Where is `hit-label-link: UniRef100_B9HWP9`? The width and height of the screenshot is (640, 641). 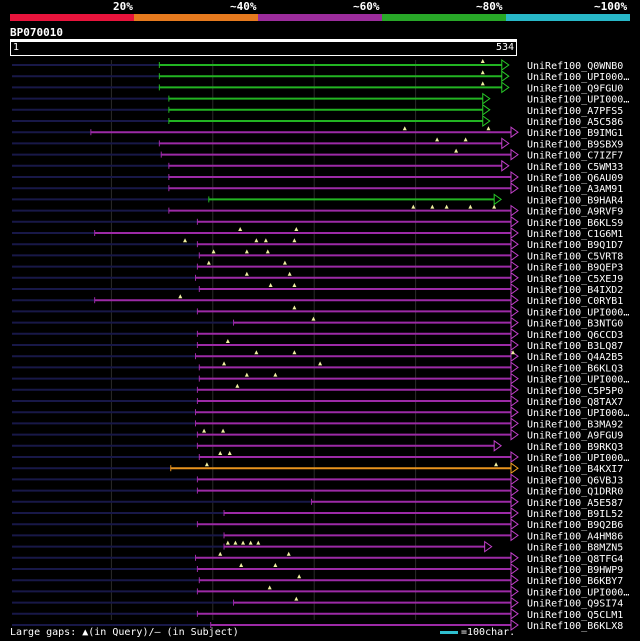 hit-label-link: UniRef100_B9HWP9 is located at coordinates (575, 570).